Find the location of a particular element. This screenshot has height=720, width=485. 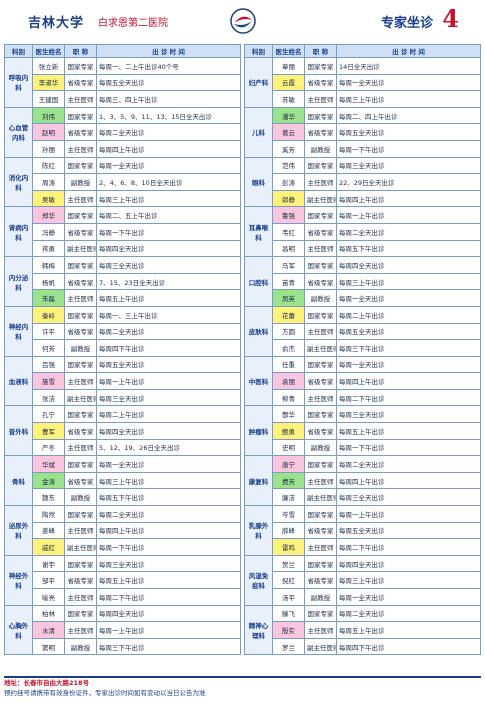

doctor-name: 姜峰 is located at coordinates (48, 530).